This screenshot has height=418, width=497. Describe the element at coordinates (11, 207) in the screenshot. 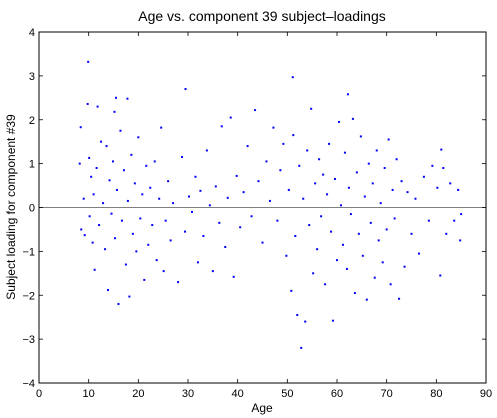

I see `y-axis-label: Subject loading for component #39` at that location.